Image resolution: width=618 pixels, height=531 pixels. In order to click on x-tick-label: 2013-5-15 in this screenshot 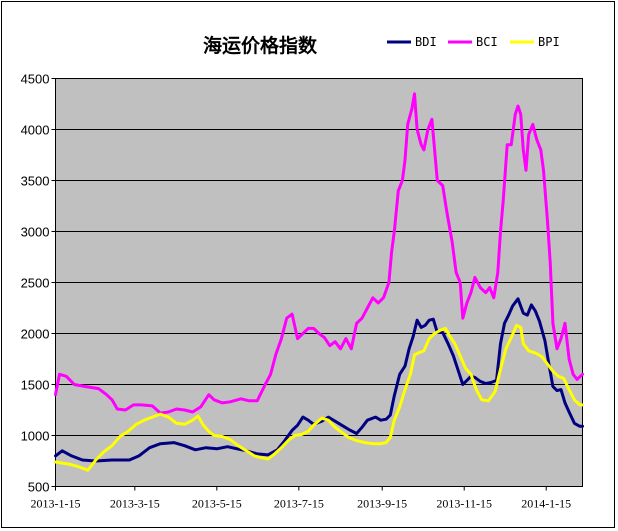, I will do `click(217, 504)`.